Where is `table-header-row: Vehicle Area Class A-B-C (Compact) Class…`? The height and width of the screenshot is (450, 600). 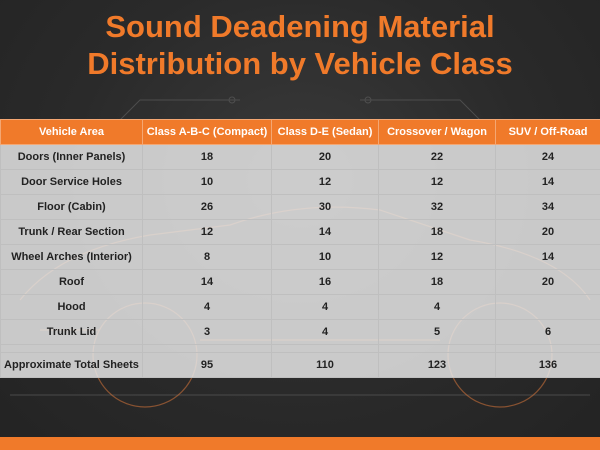
table-header-row: Vehicle Area Class A-B-C (Compact) Class… is located at coordinates (300, 132).